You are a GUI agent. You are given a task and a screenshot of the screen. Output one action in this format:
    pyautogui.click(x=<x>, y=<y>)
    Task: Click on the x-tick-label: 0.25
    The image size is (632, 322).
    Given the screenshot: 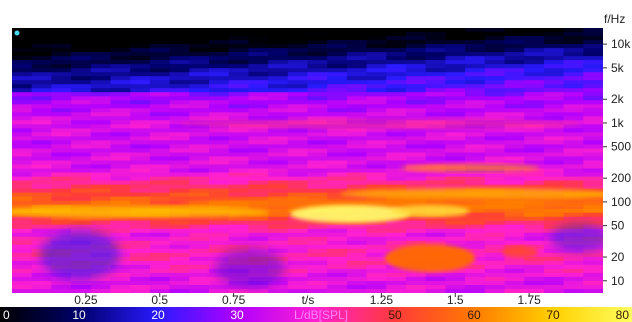 What is the action you would take?
    pyautogui.click(x=86, y=300)
    